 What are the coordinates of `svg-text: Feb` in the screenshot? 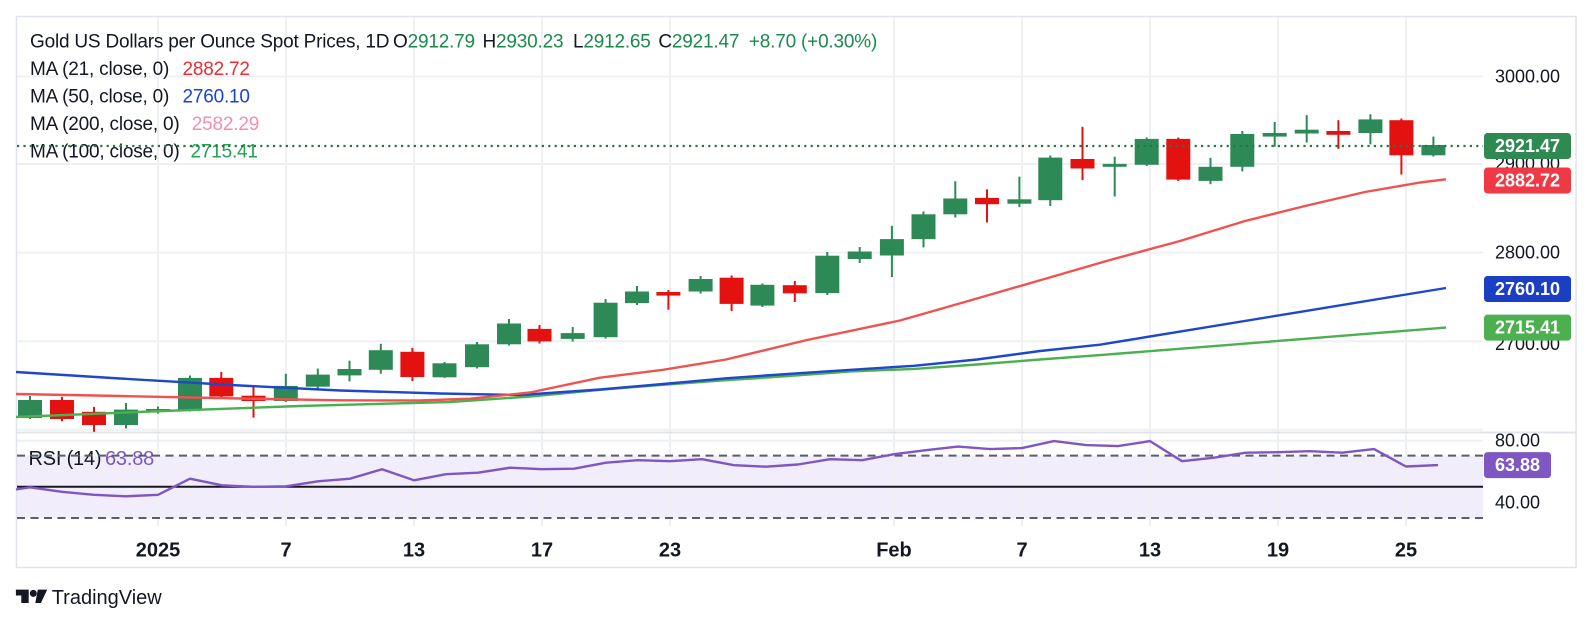 It's located at (894, 551).